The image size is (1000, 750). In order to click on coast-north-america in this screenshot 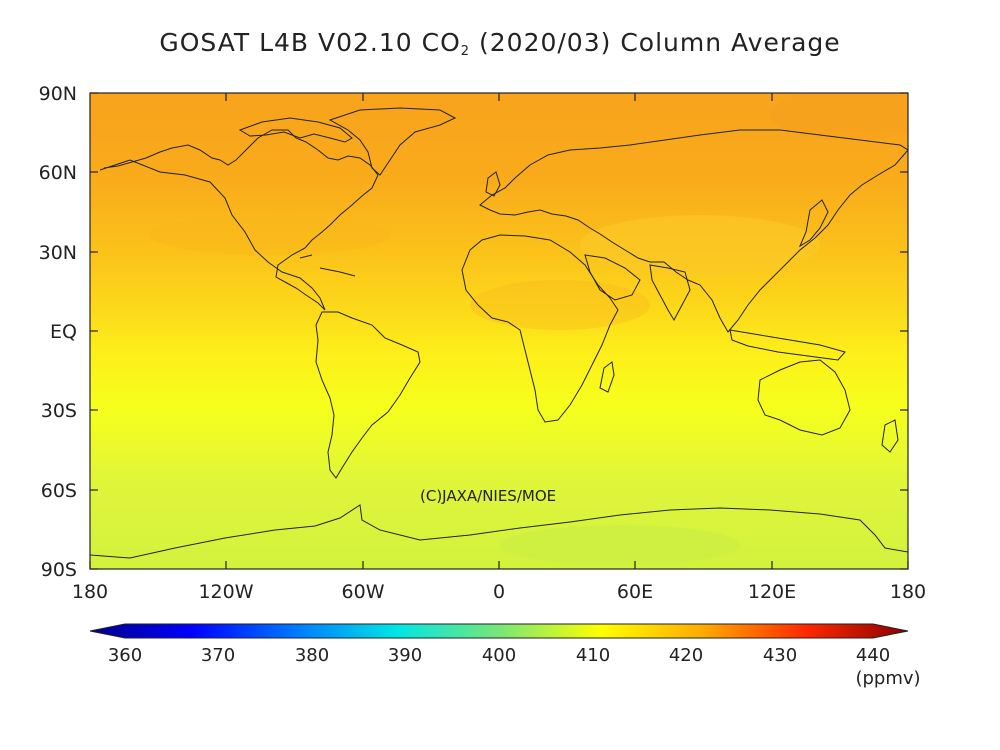, I will do `click(239, 220)`.